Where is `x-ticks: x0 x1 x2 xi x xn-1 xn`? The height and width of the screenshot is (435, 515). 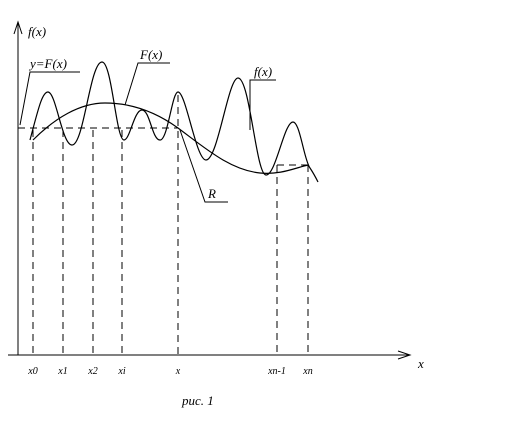
x-ticks: x0 x1 x2 xi x xn-1 xn is located at coordinates (169, 371).